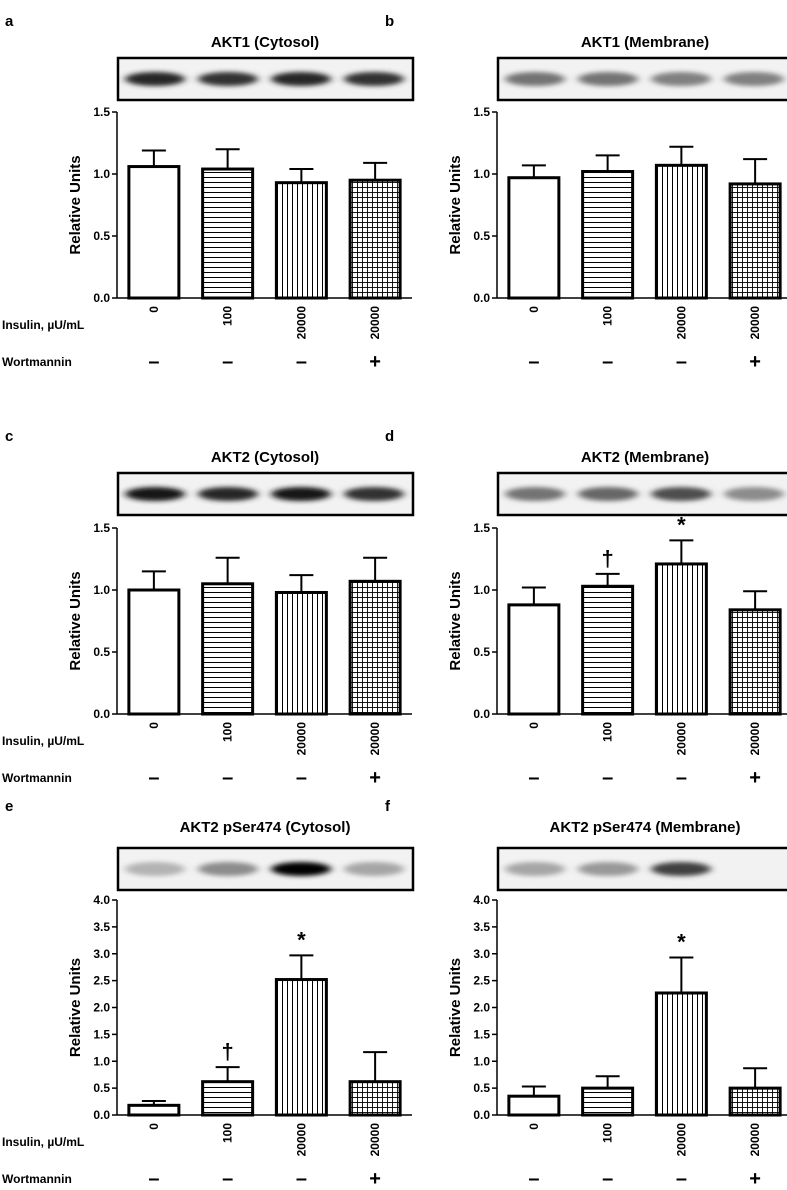 The height and width of the screenshot is (1190, 787). I want to click on significance-mark: †, so click(608, 558).